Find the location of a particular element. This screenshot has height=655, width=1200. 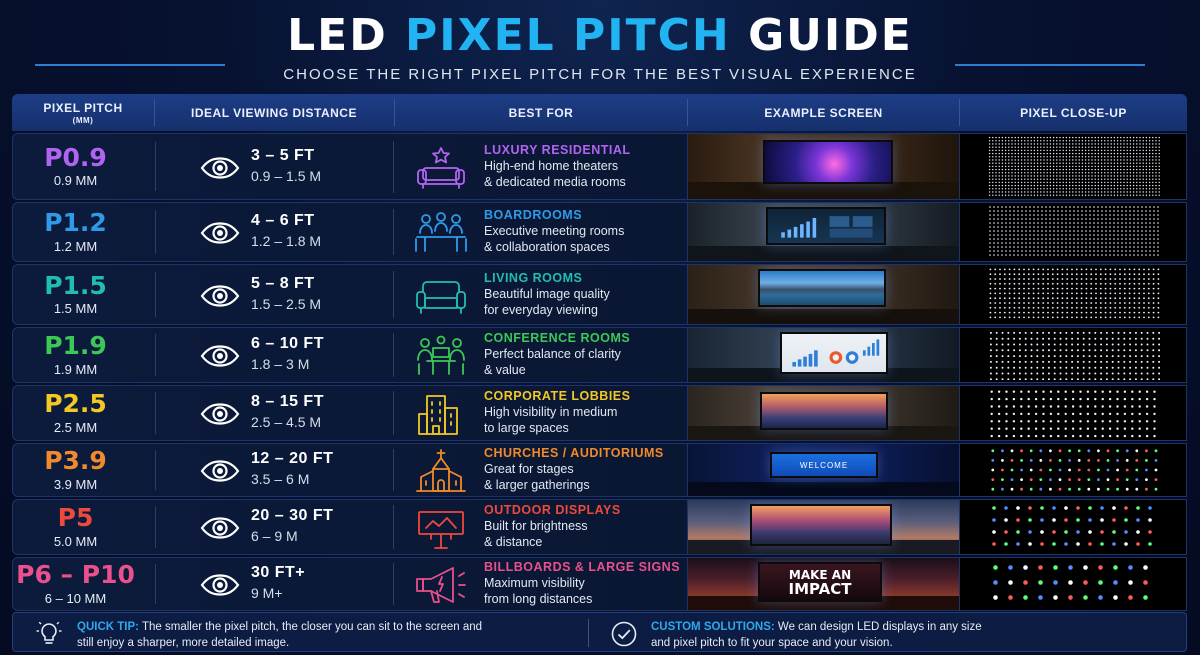

best-for-title: CORPORATE LOBBIES is located at coordinates (557, 396).